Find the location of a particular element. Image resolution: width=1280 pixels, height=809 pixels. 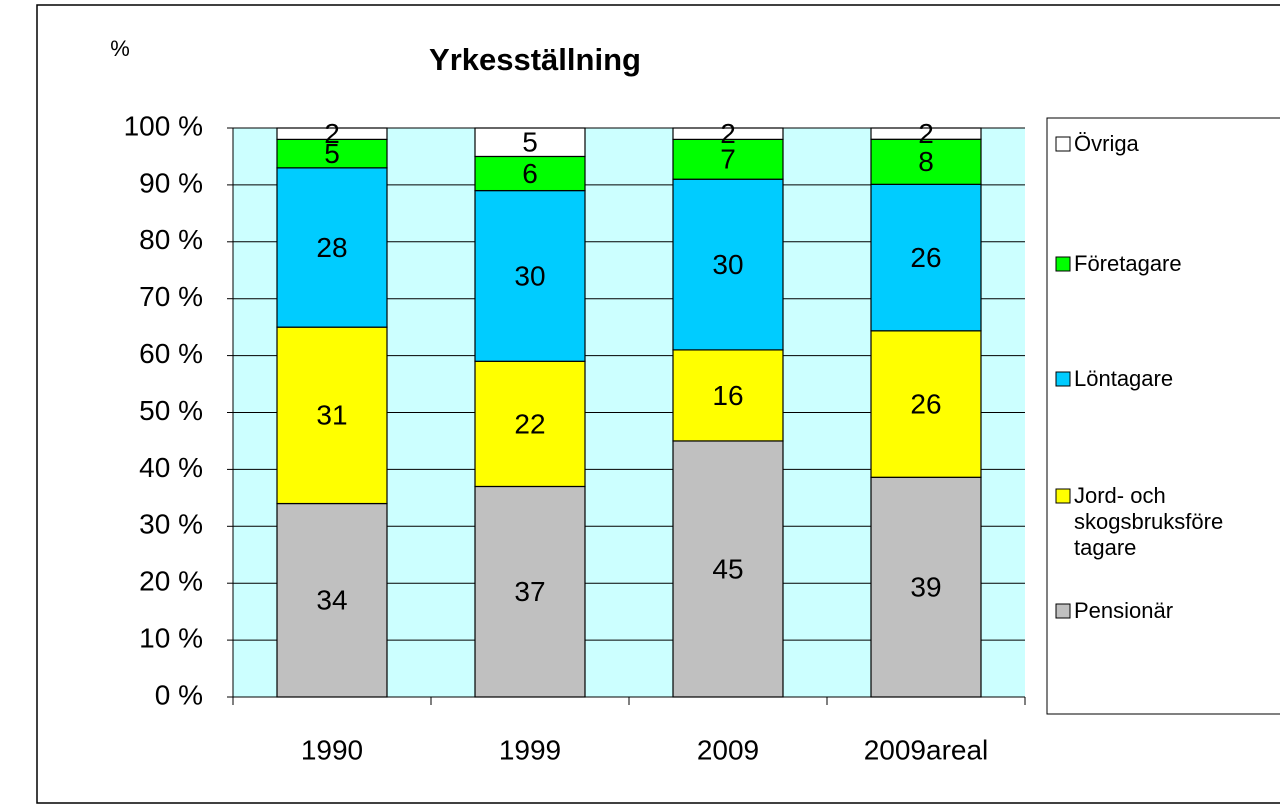

data-label: 7 is located at coordinates (728, 159).